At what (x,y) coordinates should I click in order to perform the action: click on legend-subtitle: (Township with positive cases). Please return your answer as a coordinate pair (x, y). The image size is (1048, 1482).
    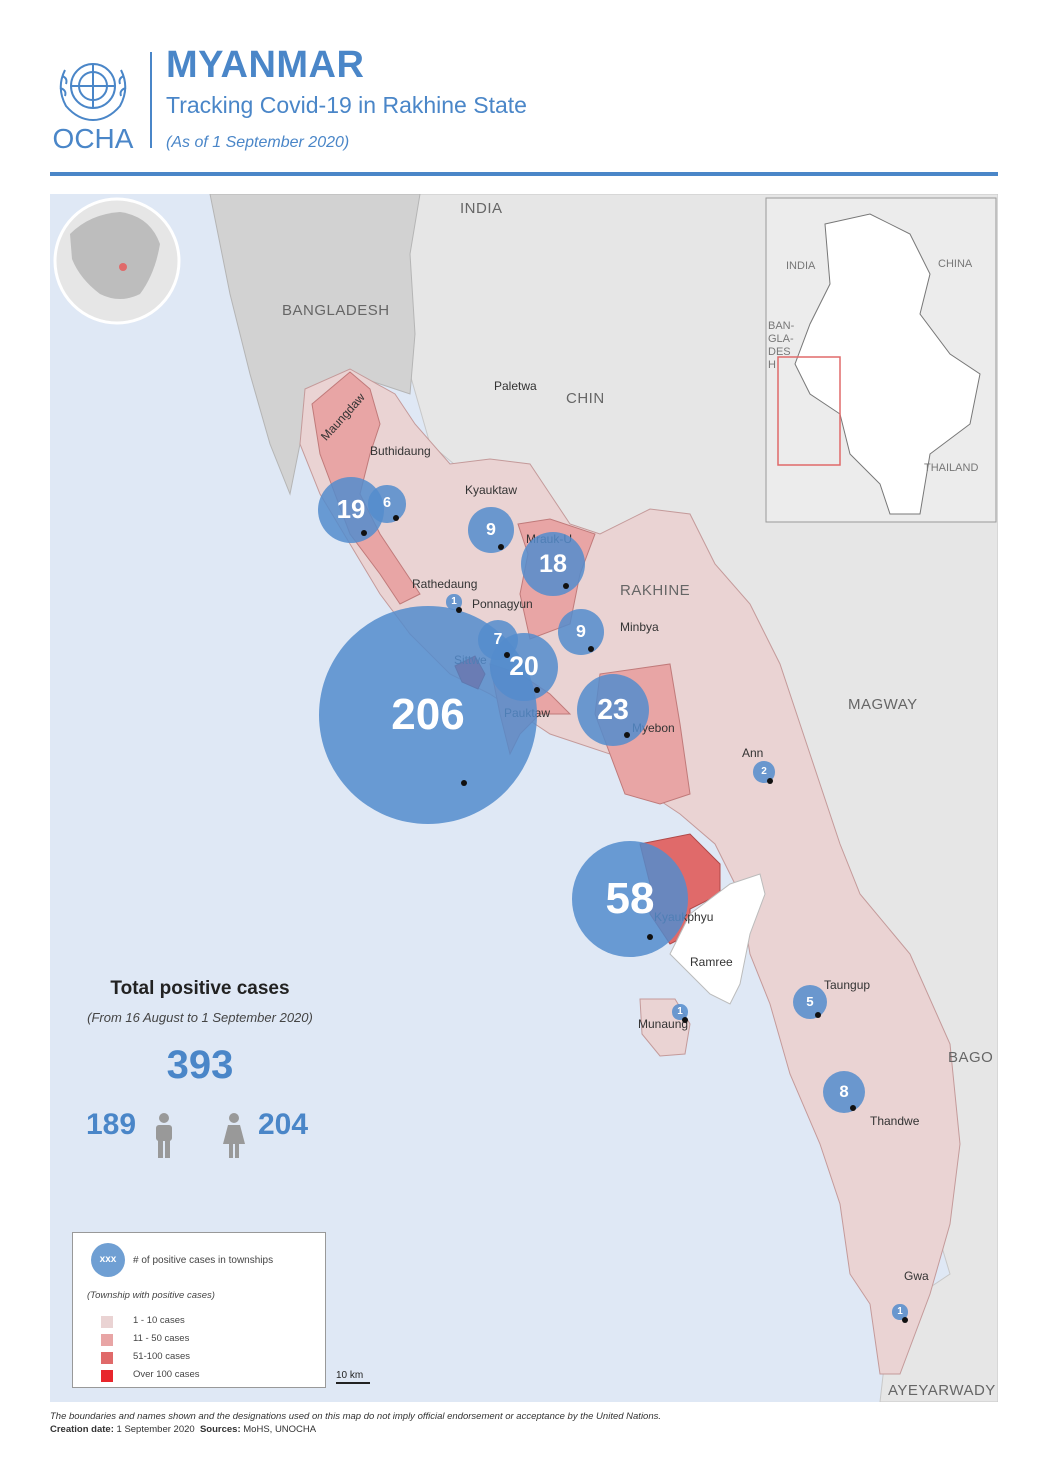
    Looking at the image, I should click on (151, 1295).